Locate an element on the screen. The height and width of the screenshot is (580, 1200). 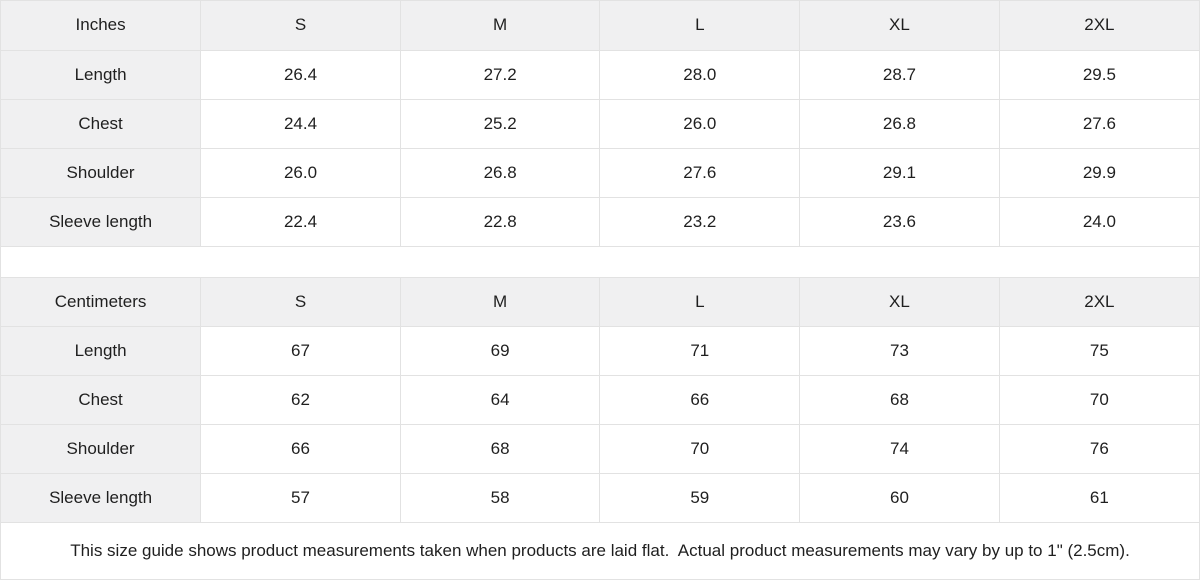
unit-header-cell: Centimeters is located at coordinates (101, 301).